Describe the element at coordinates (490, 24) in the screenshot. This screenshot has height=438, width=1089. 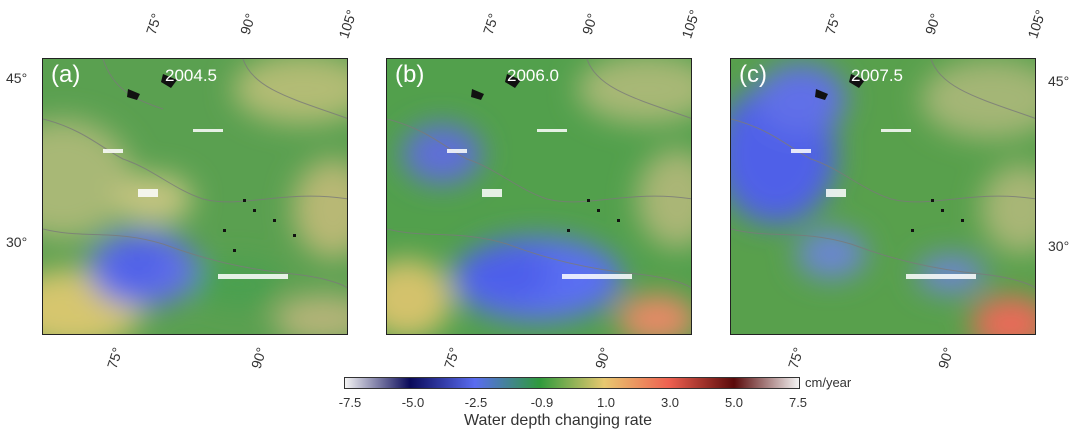
I see `top-tick-75-b: 75°` at that location.